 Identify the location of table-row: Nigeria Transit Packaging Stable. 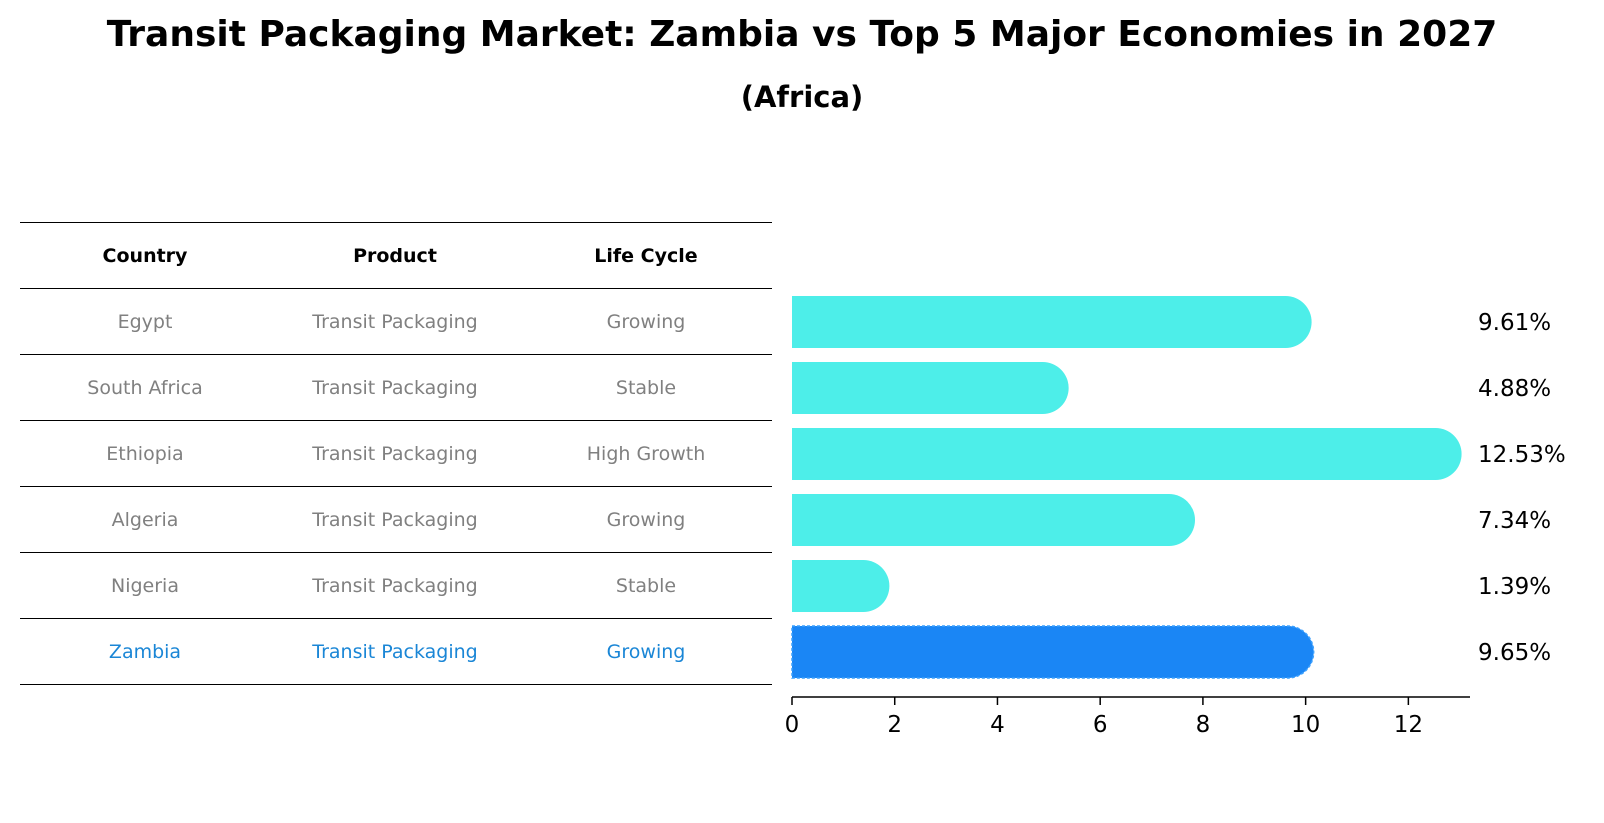
(396, 585).